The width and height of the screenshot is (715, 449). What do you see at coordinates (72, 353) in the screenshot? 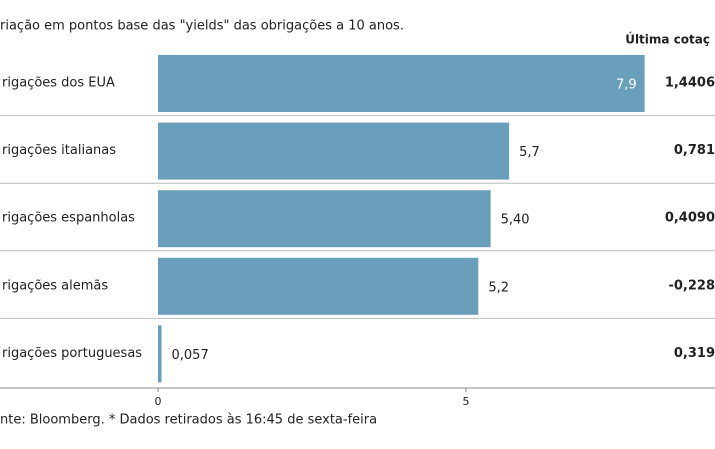
I see `category-label: rigações portuguesas` at bounding box center [72, 353].